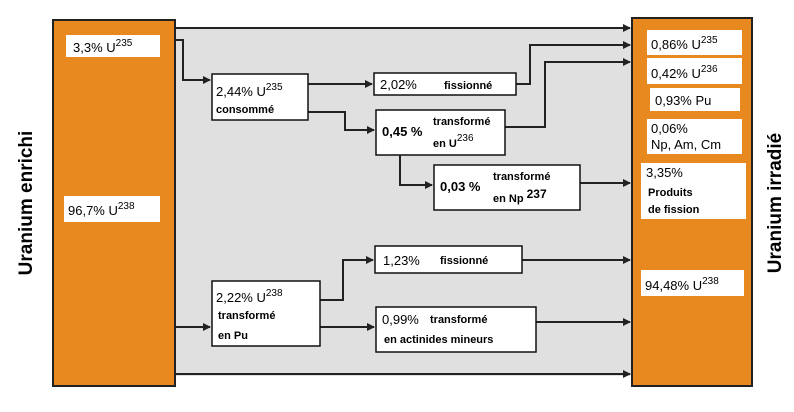 This screenshot has height=412, width=794. Describe the element at coordinates (245, 110) in the screenshot. I see `note: consommé` at that location.